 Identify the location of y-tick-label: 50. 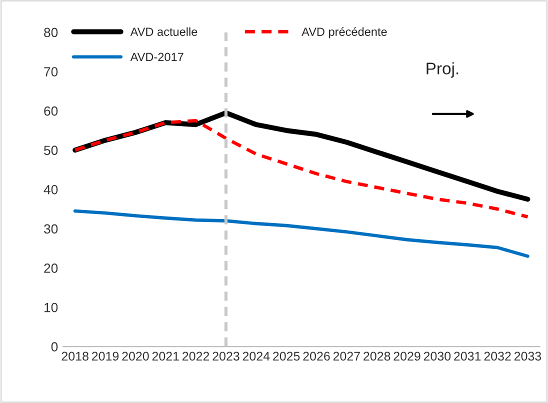
(51, 151).